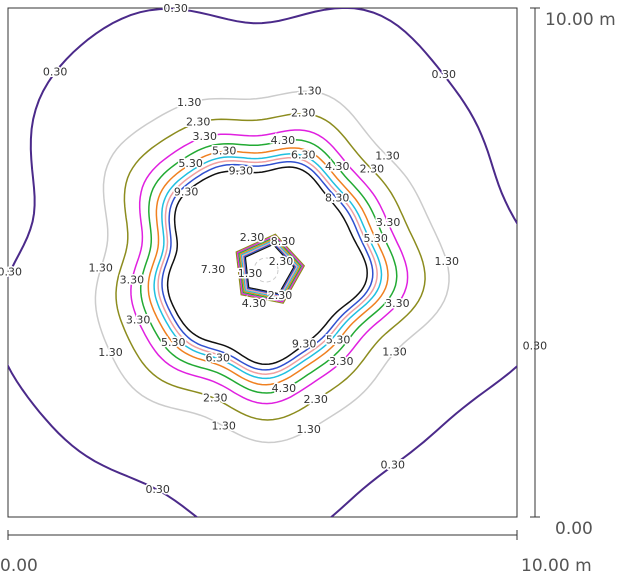 The width and height of the screenshot is (622, 575). I want to click on y-tick-label: 0.00, so click(574, 529).